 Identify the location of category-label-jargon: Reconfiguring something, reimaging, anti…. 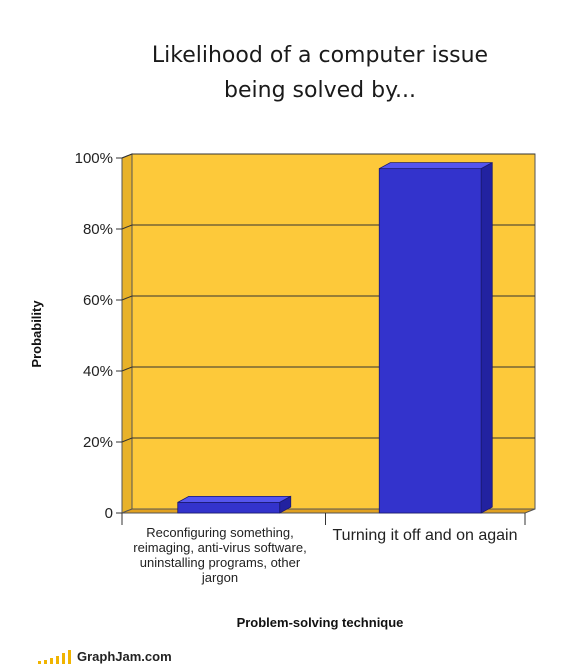
(220, 555).